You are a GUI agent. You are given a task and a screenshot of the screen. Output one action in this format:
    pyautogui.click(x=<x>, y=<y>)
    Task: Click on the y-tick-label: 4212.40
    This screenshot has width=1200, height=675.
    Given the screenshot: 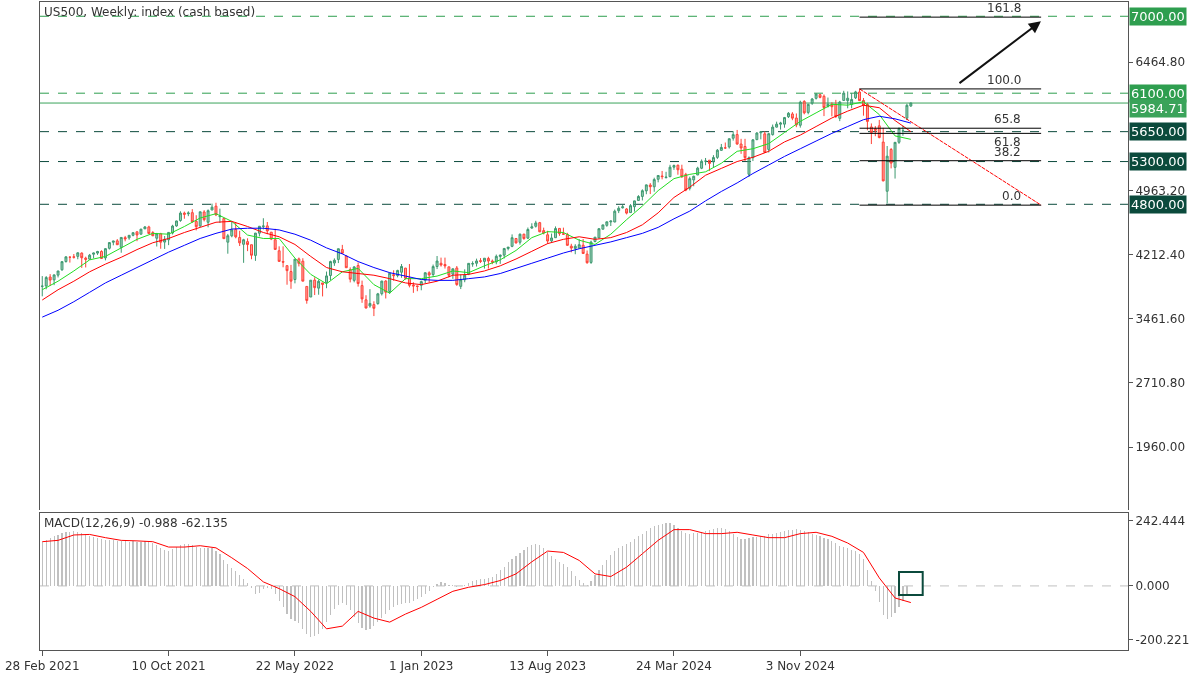 What is the action you would take?
    pyautogui.click(x=1160, y=254)
    